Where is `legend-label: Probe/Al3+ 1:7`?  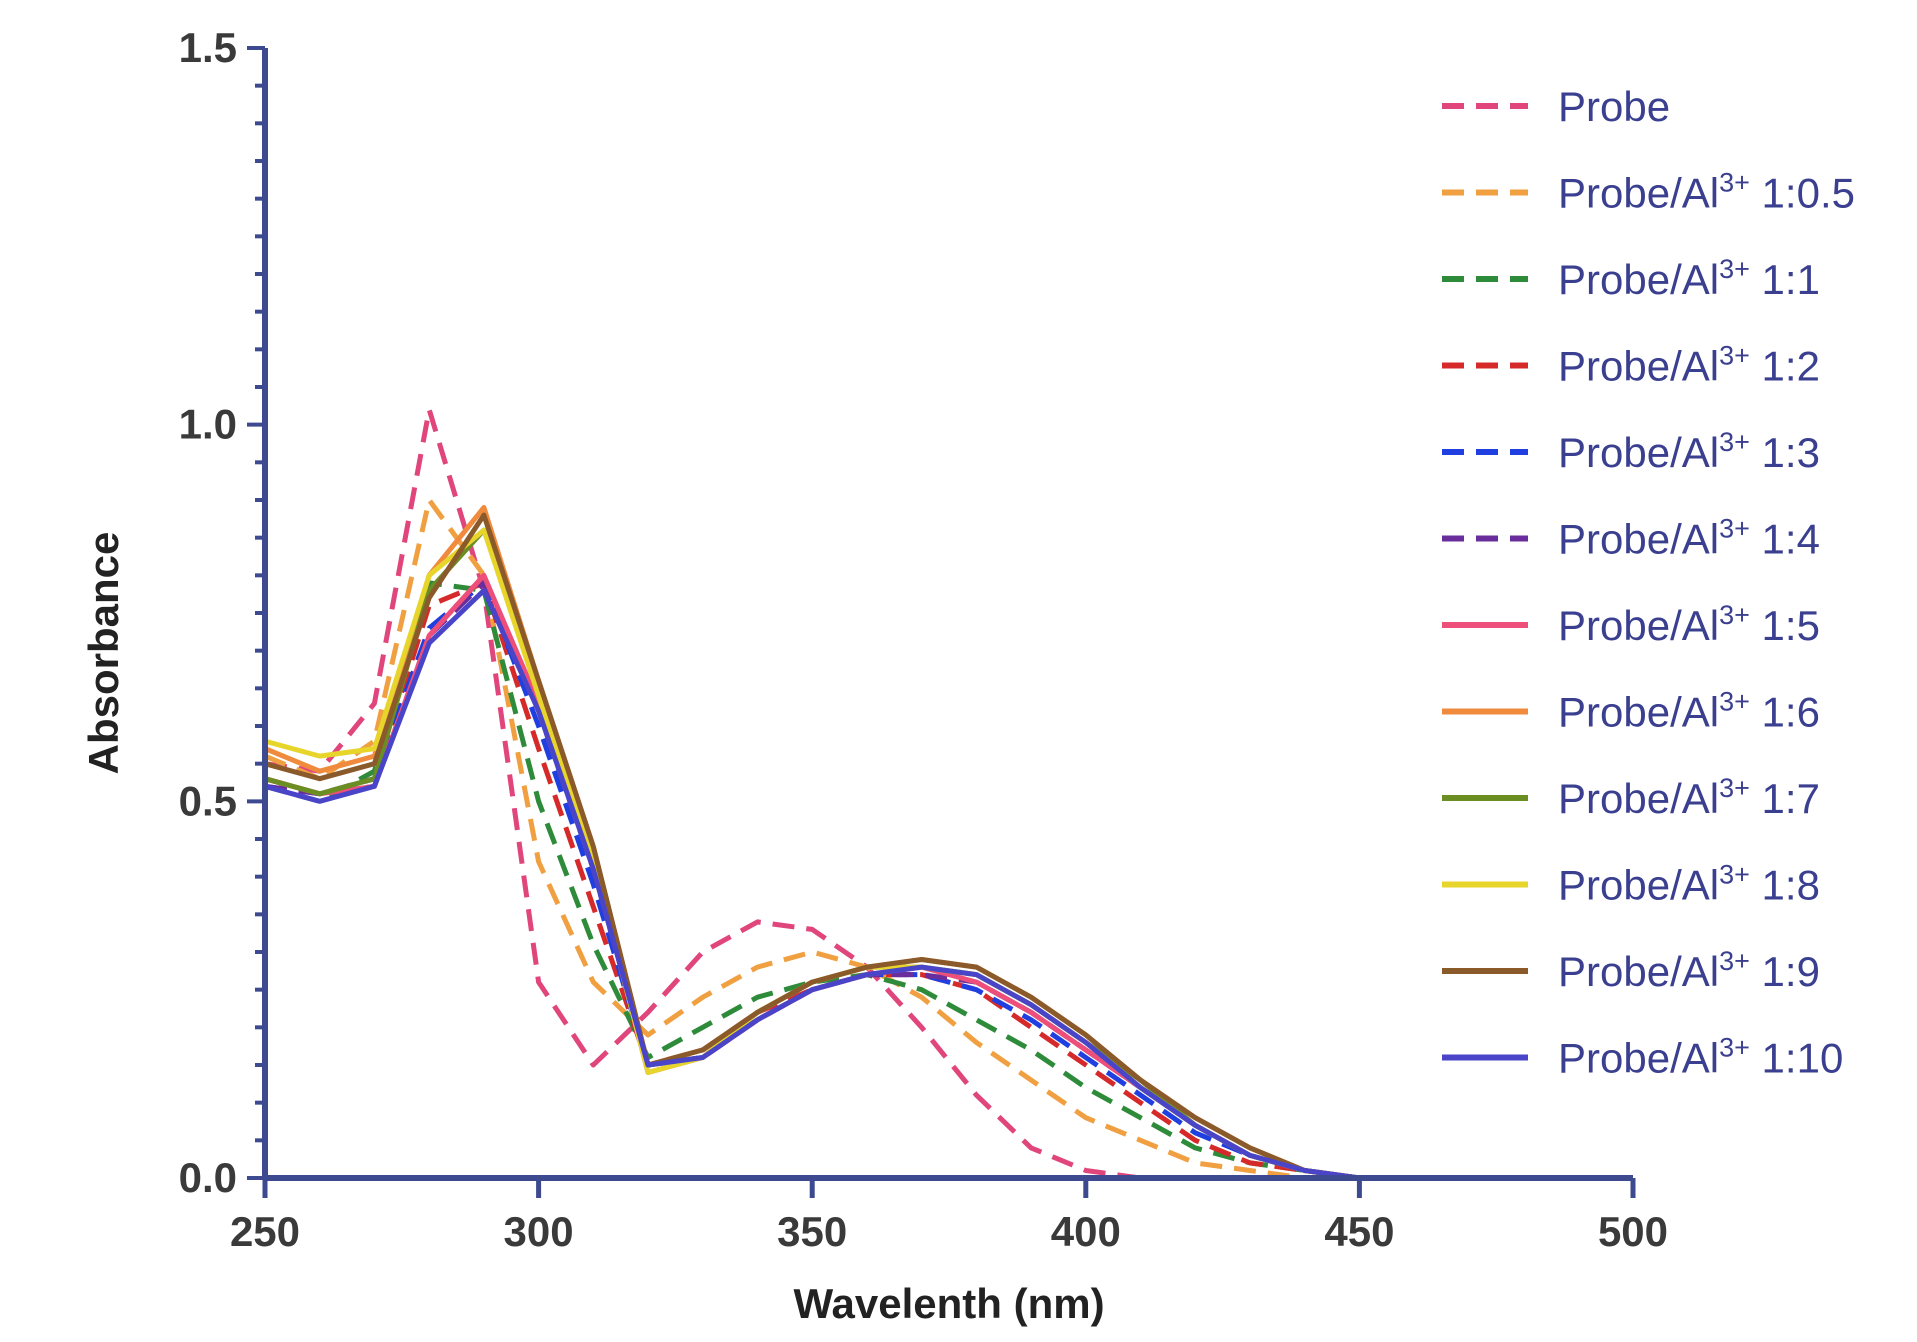
legend-label: Probe/Al3+ 1:7 is located at coordinates (1689, 797).